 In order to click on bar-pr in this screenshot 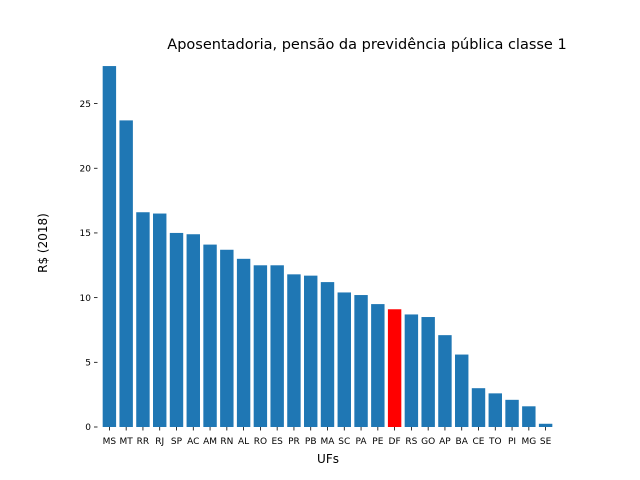, I will do `click(294, 350)`.